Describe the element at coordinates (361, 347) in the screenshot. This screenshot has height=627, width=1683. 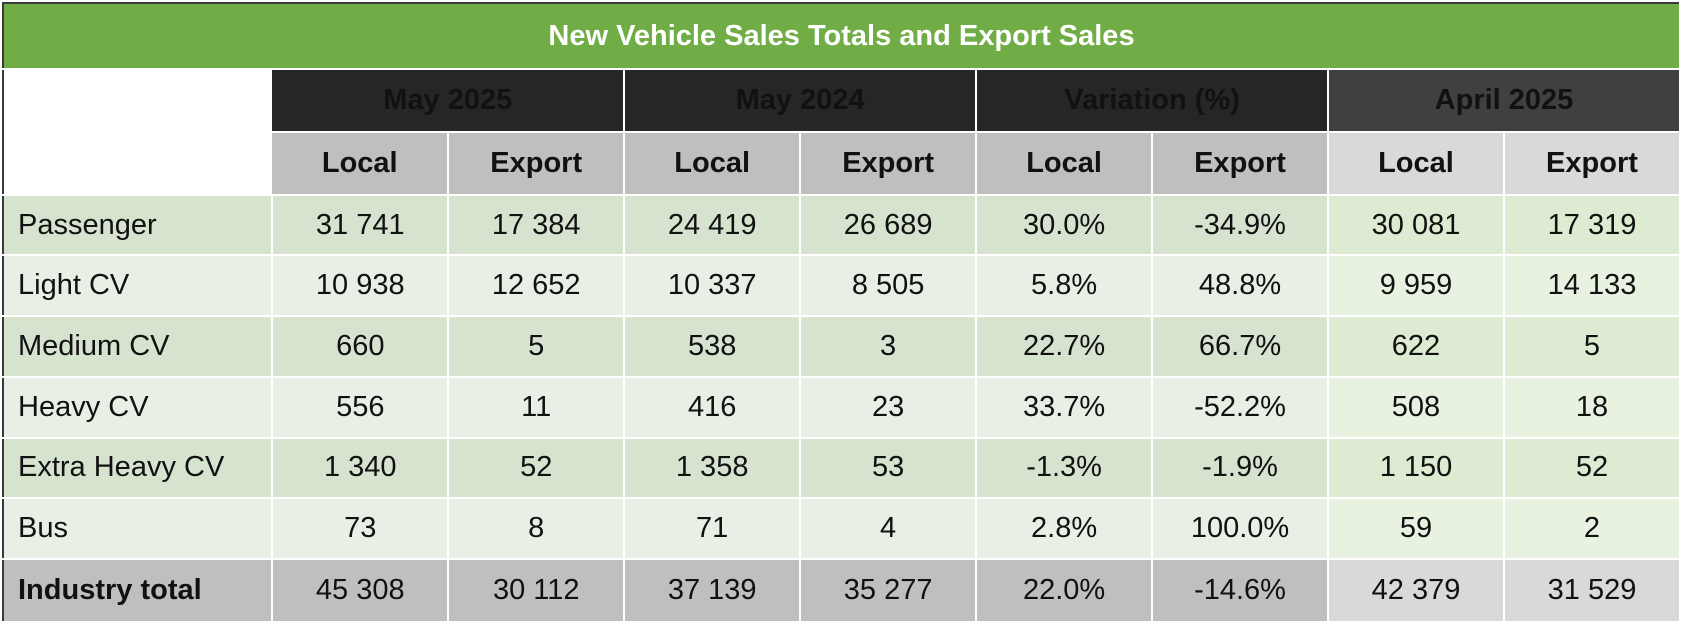
I see `table-cell: 660` at that location.